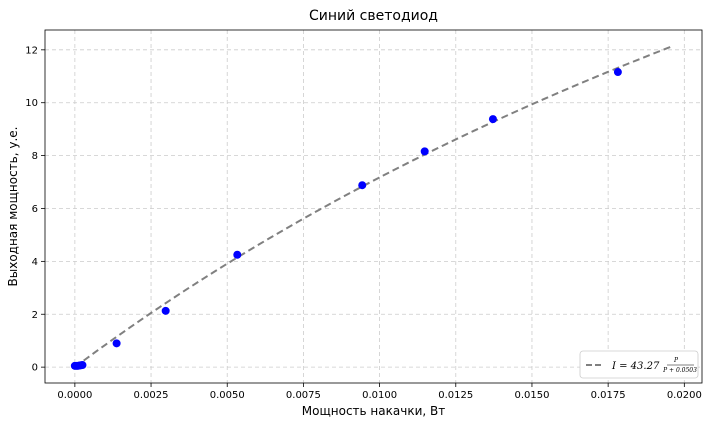  I want to click on chart-title: Синий светодиод, so click(373, 16).